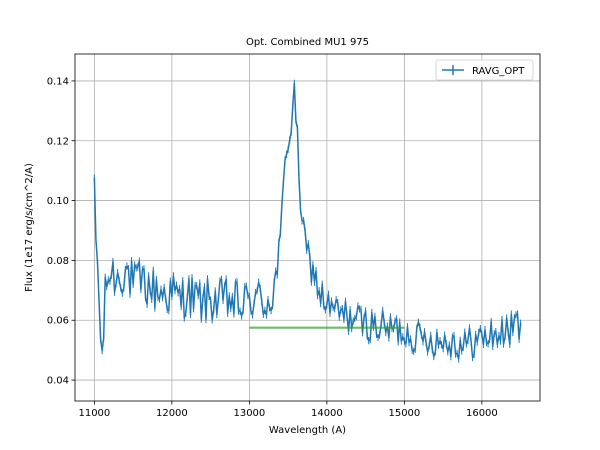 The image size is (600, 450). Describe the element at coordinates (94, 413) in the screenshot. I see `x-tick-label: 11000` at that location.